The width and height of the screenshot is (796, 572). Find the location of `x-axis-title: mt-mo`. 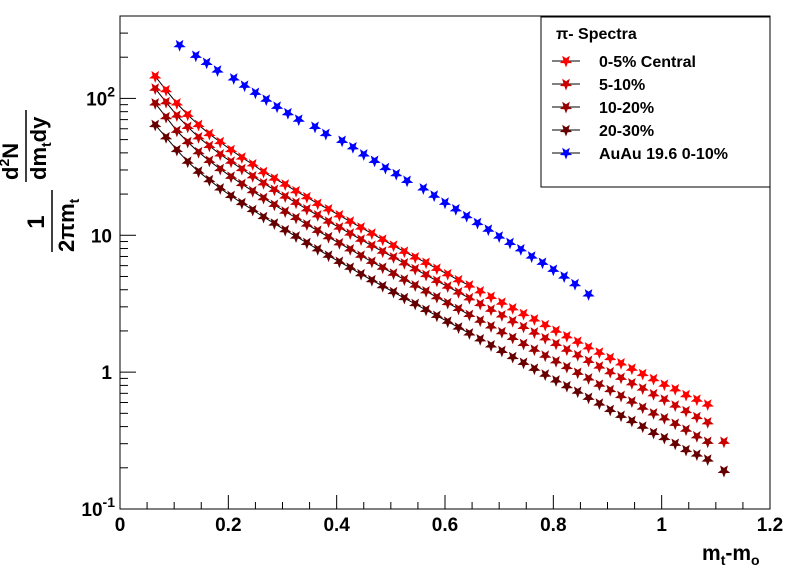

x-axis-title: mt-mo is located at coordinates (731, 555).